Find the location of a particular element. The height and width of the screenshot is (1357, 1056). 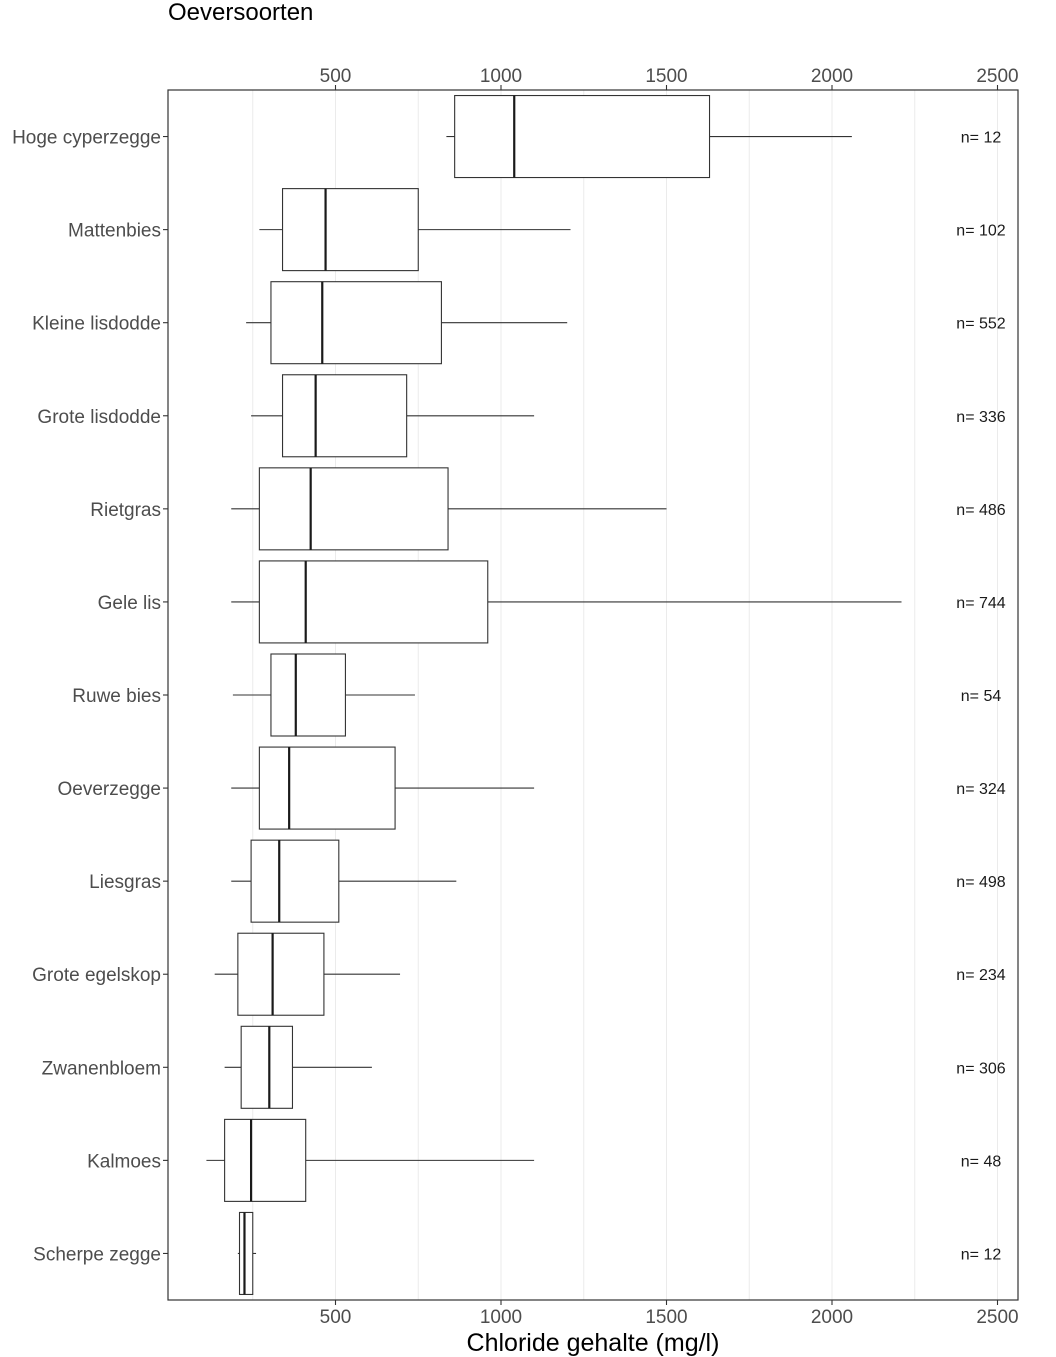

x-axis-title: Chloride gehalte (mg/l) is located at coordinates (593, 1343).